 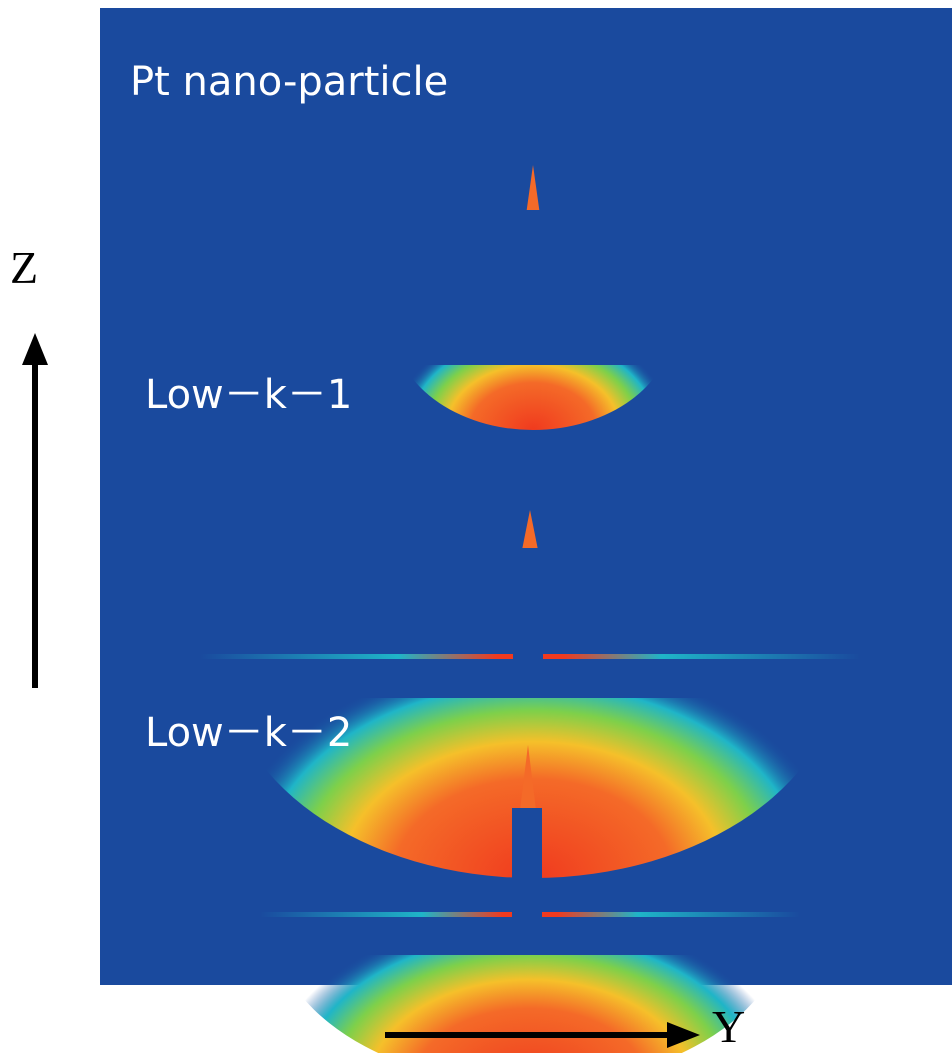 What do you see at coordinates (248, 395) in the screenshot?
I see `panel-label: Low－k－1` at bounding box center [248, 395].